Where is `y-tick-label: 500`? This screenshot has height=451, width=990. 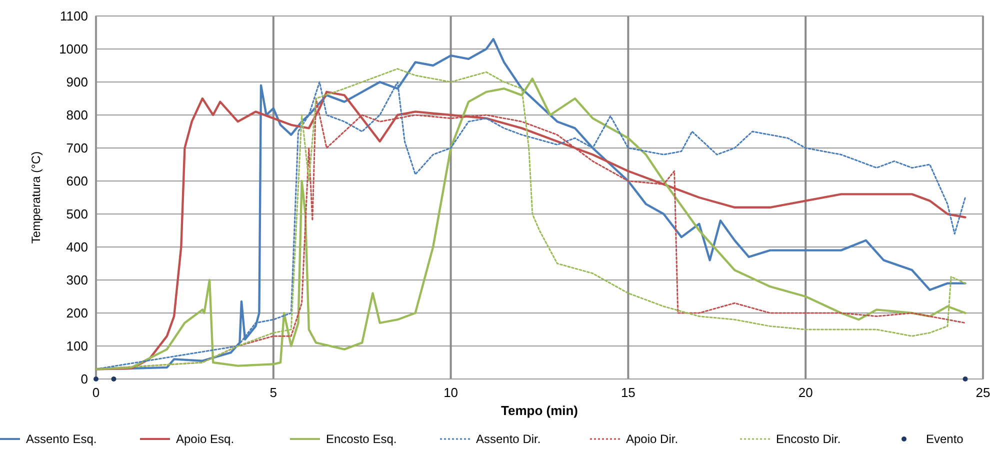 y-tick-label: 500 is located at coordinates (77, 214).